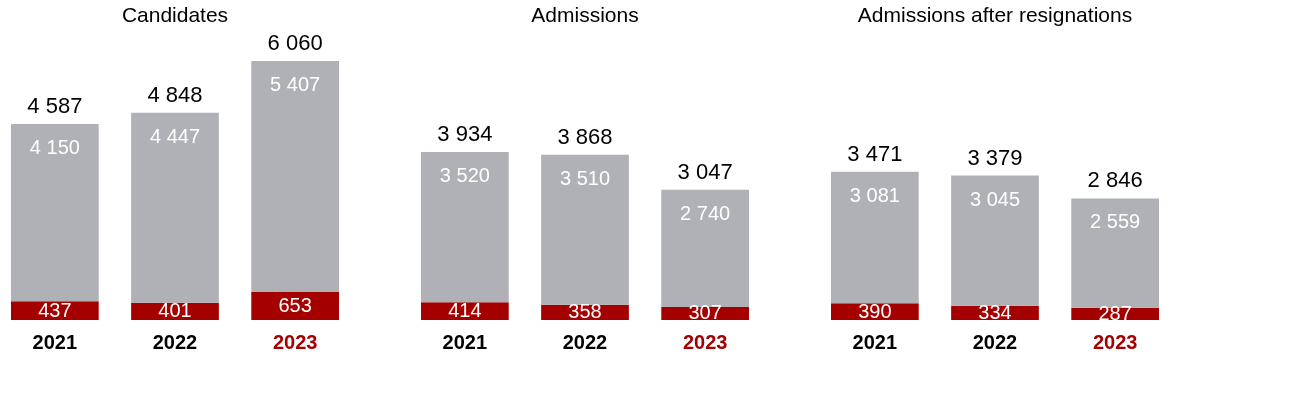  What do you see at coordinates (1115, 221) in the screenshot?
I see `data-label: 2 559` at bounding box center [1115, 221].